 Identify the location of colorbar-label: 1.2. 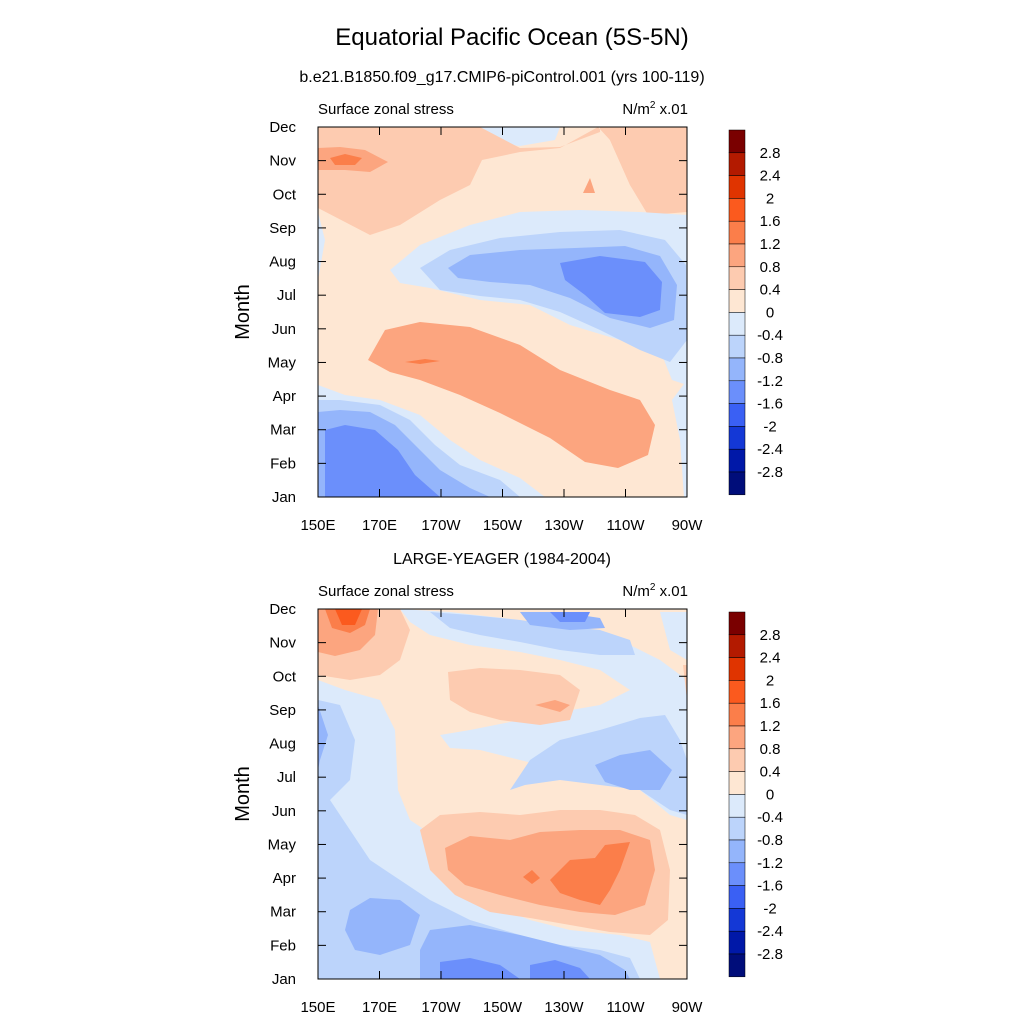
(770, 244).